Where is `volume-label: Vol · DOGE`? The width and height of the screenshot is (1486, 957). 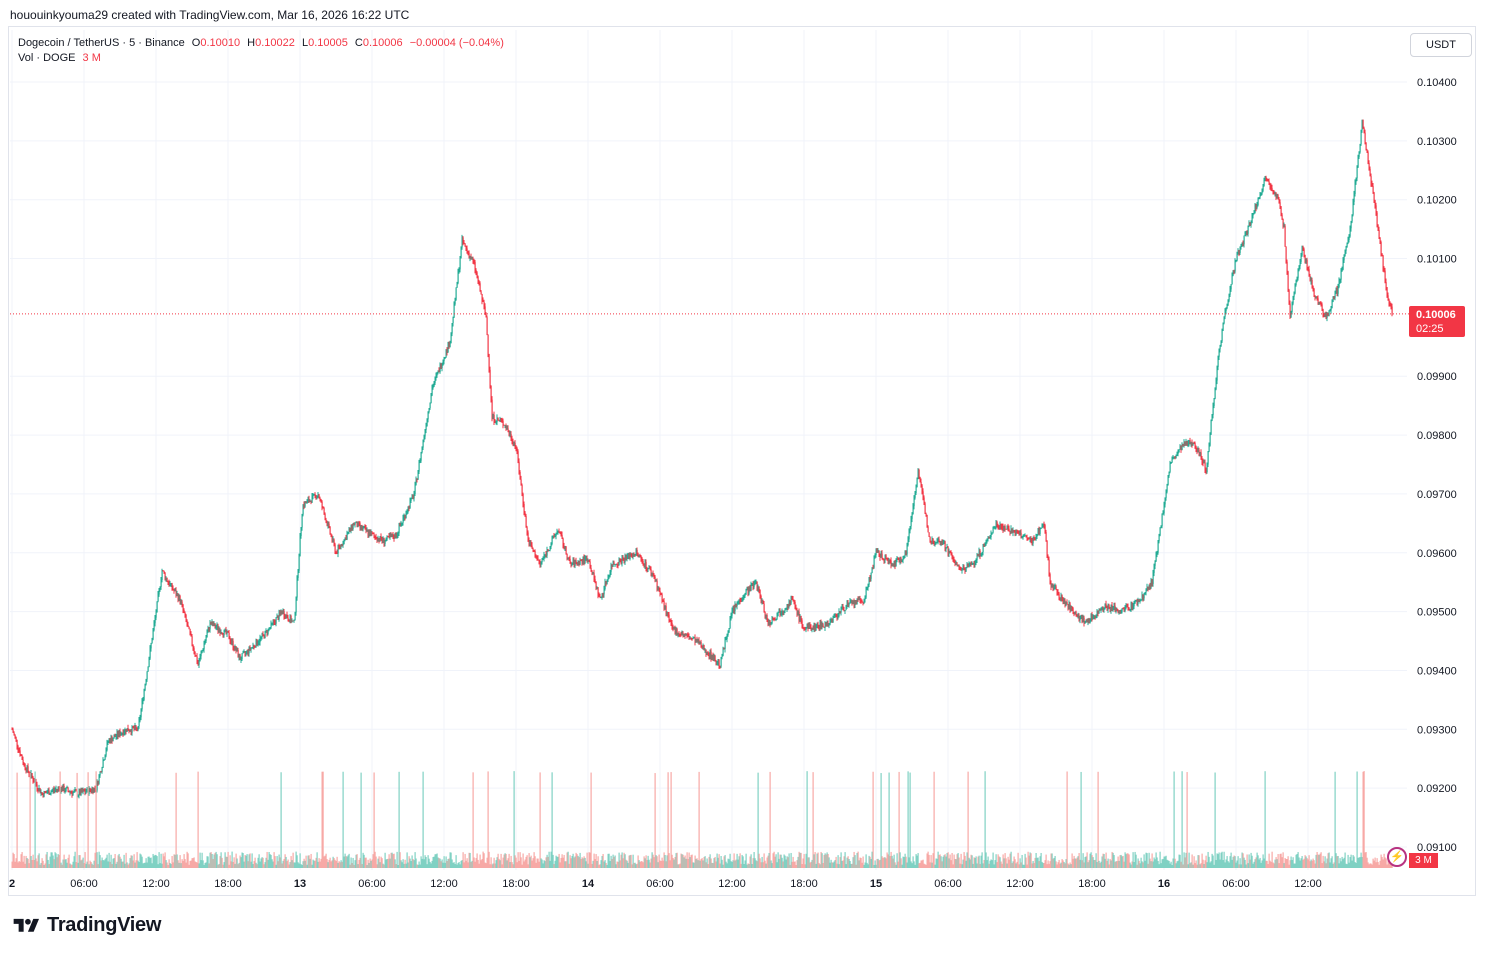 volume-label: Vol · DOGE is located at coordinates (47, 58).